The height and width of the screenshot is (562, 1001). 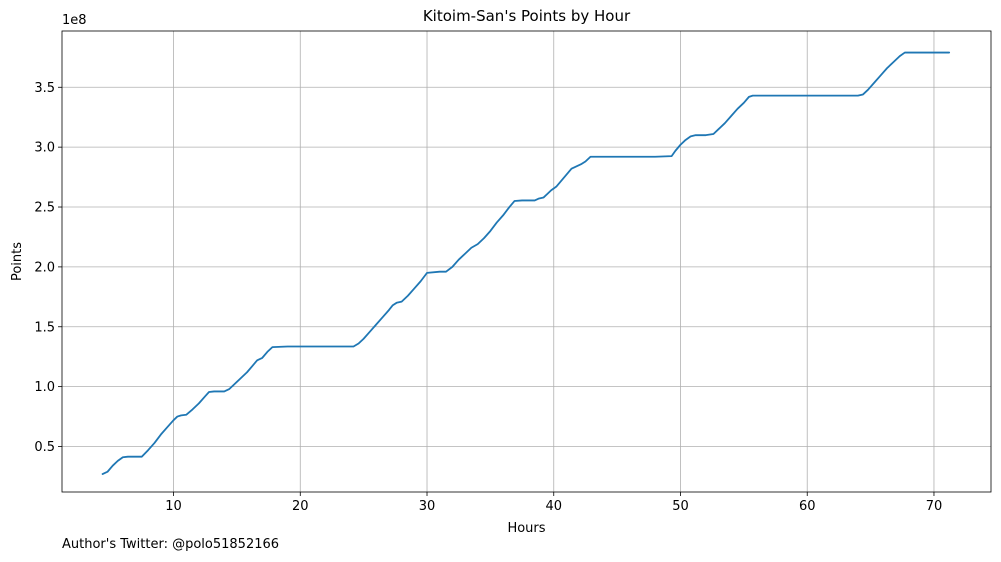 What do you see at coordinates (934, 506) in the screenshot?
I see `x-tick-label: 70` at bounding box center [934, 506].